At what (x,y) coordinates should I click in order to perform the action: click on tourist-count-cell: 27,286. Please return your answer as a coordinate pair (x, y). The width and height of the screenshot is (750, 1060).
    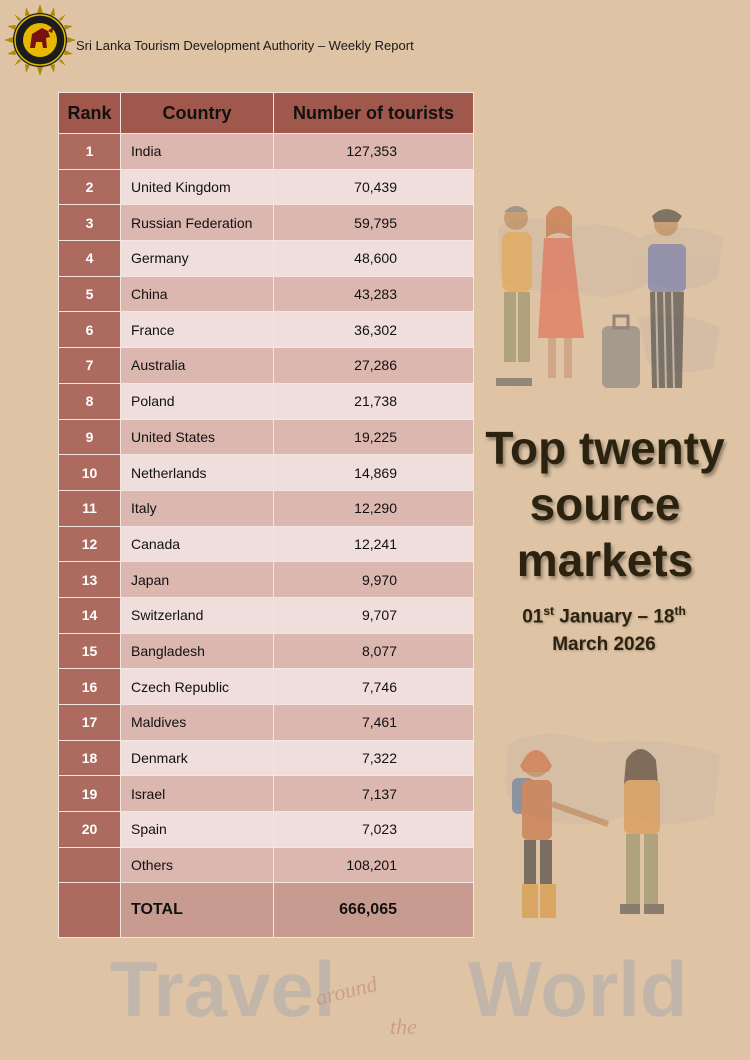
    Looking at the image, I should click on (373, 365).